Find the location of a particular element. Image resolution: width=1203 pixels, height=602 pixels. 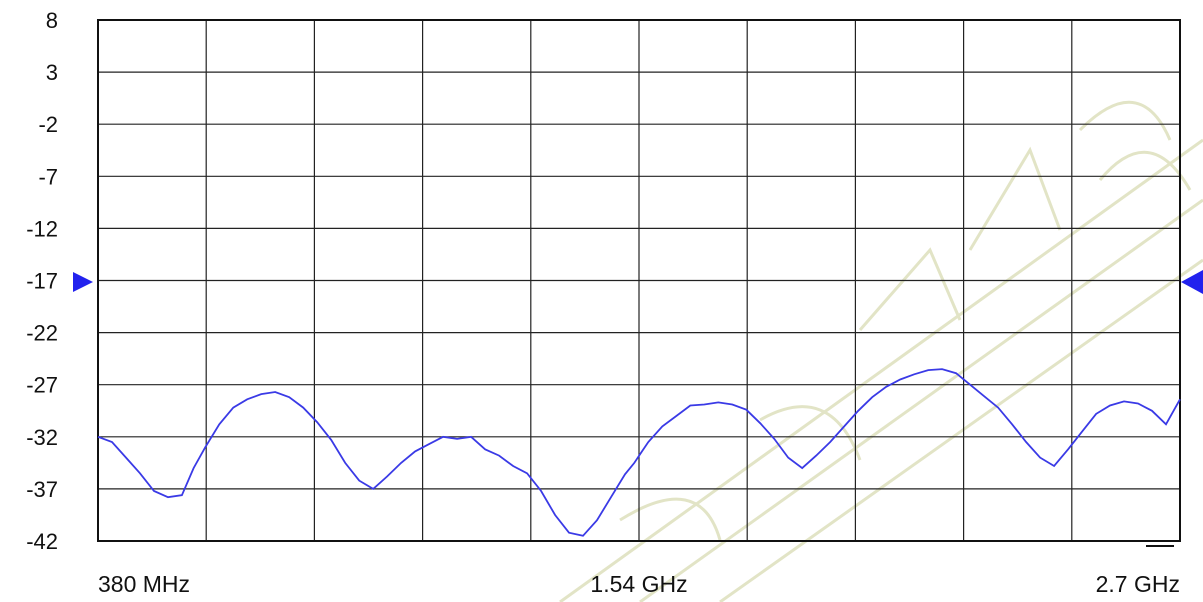

reference-marker-left-icon is located at coordinates (83, 282).